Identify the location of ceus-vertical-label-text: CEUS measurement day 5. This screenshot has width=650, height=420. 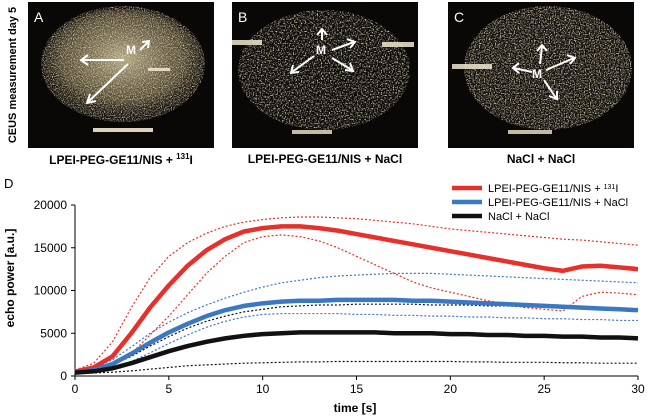
(13, 75).